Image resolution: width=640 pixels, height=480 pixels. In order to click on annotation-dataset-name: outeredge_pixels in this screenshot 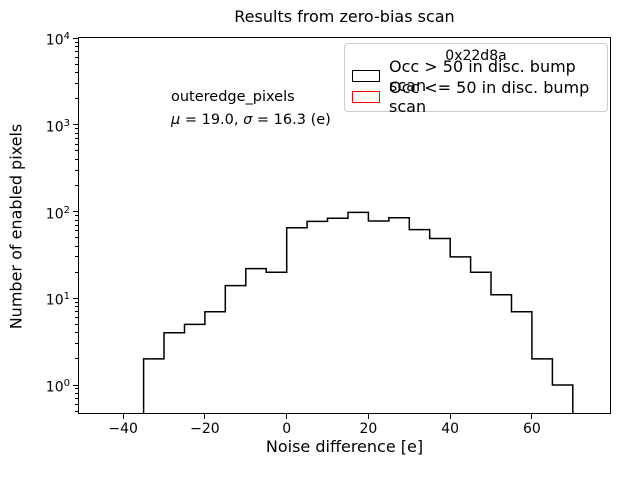, I will do `click(233, 97)`.